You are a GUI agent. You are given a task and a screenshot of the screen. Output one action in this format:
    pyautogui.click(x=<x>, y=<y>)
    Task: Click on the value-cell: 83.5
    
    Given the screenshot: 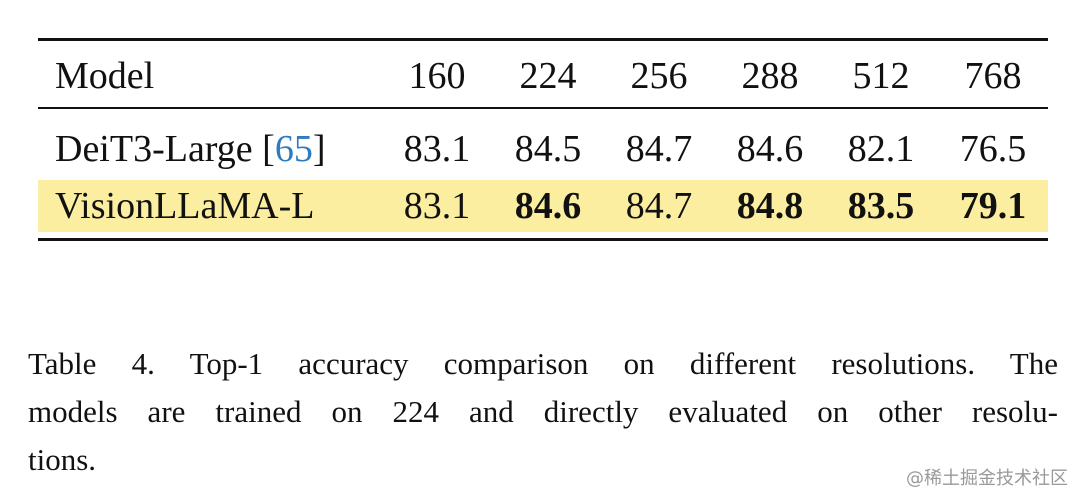 What is the action you would take?
    pyautogui.click(x=881, y=206)
    